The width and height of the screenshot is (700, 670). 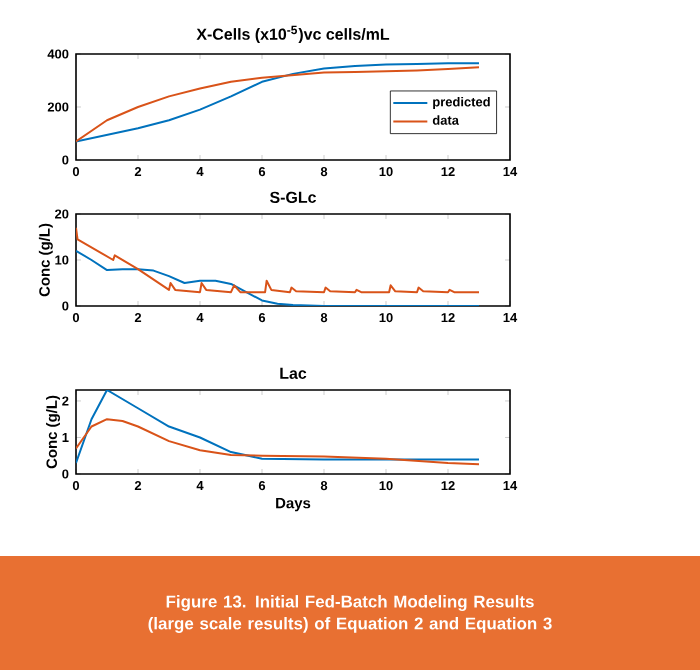 I want to click on text: Figure 13. Initial Fed-Batch Modeling Results (large scale results) of Equation 2 and Equation 3, so click(x=350, y=614).